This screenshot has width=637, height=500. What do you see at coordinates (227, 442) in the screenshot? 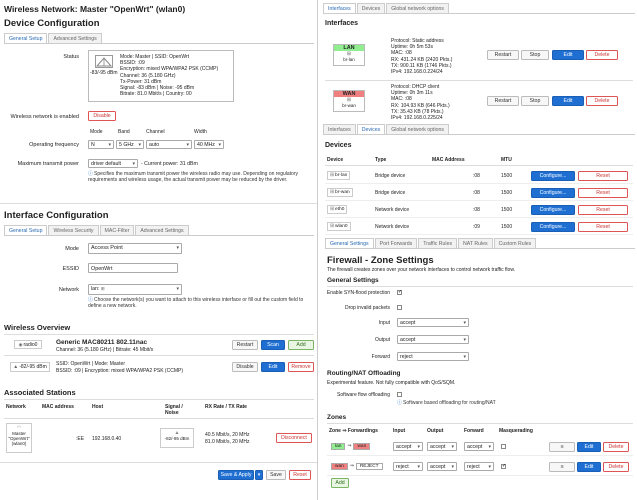
I see `station-tx: 81.0 Mbit/s, 20 MHz` at bounding box center [227, 442].